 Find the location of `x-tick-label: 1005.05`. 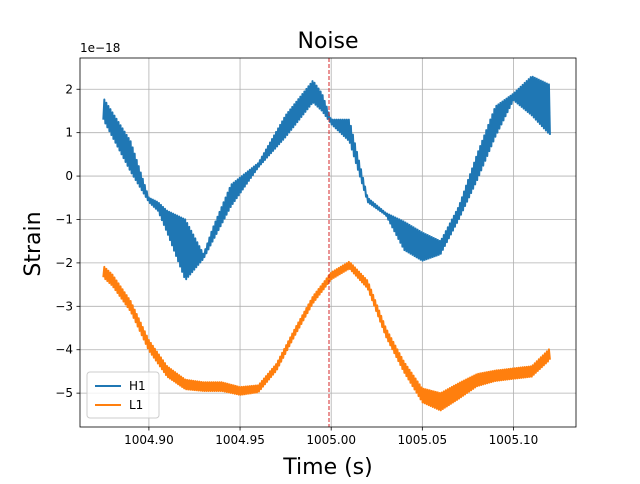

x-tick-label: 1005.05 is located at coordinates (423, 440).